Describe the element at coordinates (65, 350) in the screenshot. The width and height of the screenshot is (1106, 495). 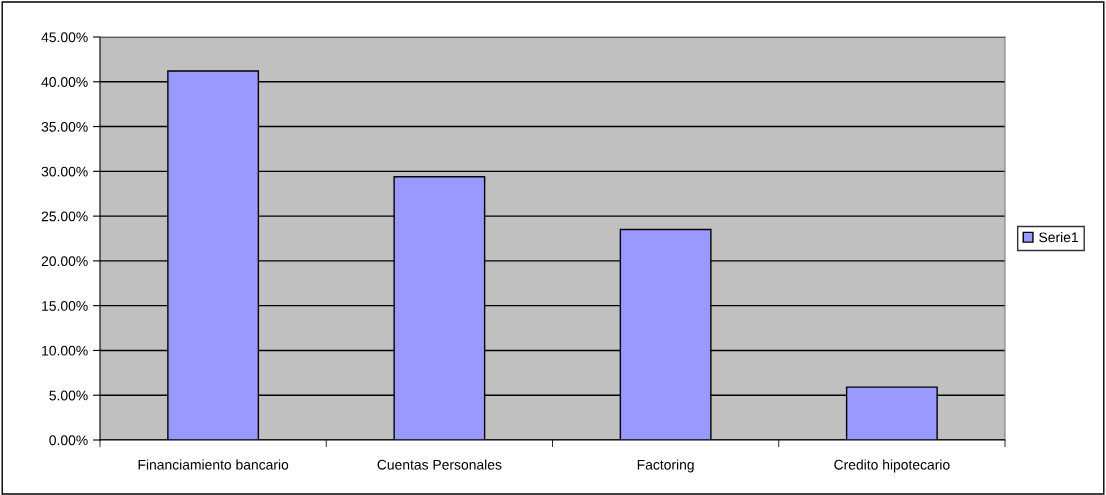
I see `y-tick-label: 10.00%` at that location.